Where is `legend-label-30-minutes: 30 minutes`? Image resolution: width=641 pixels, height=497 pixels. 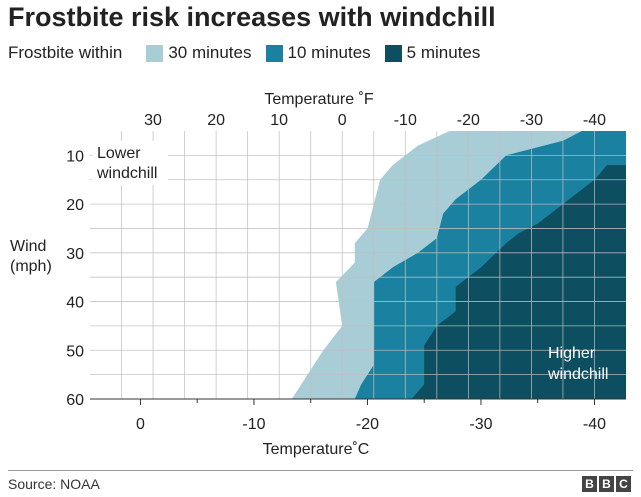
legend-label-30-minutes: 30 minutes is located at coordinates (210, 52).